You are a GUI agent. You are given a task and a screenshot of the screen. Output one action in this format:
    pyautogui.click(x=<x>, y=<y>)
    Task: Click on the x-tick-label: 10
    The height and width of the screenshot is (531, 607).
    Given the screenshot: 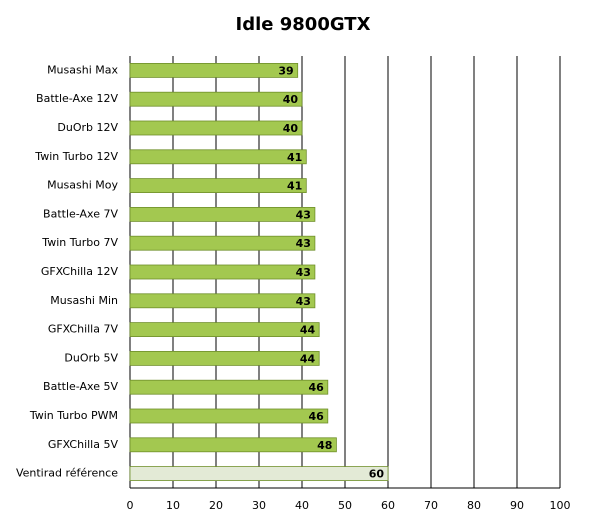 What is the action you would take?
    pyautogui.click(x=173, y=505)
    